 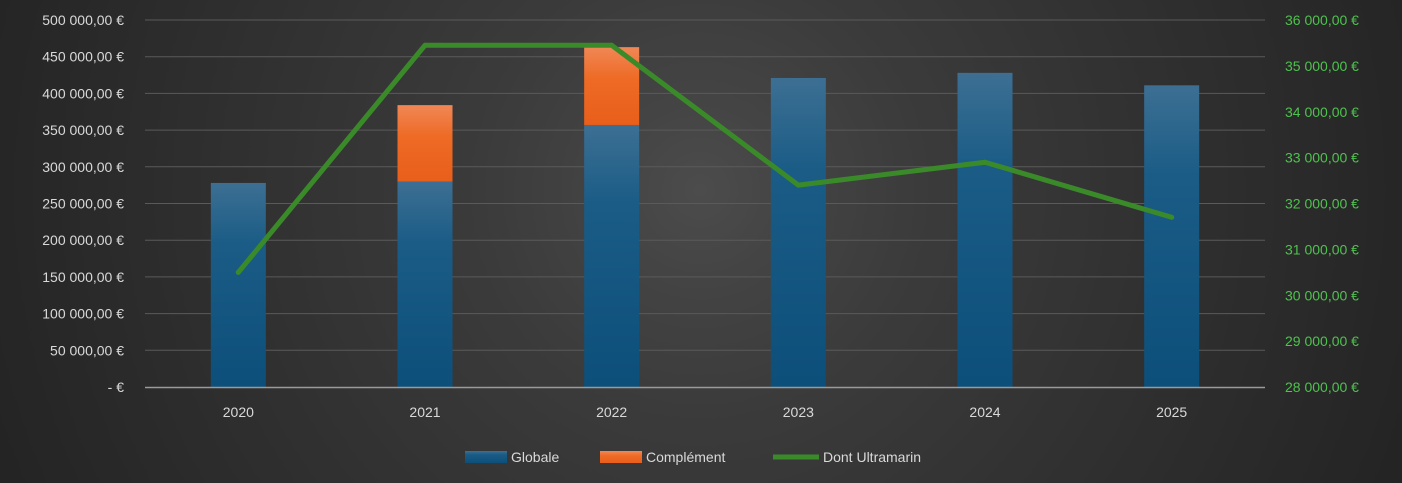 I want to click on bar-globale-2022, so click(x=612, y=255).